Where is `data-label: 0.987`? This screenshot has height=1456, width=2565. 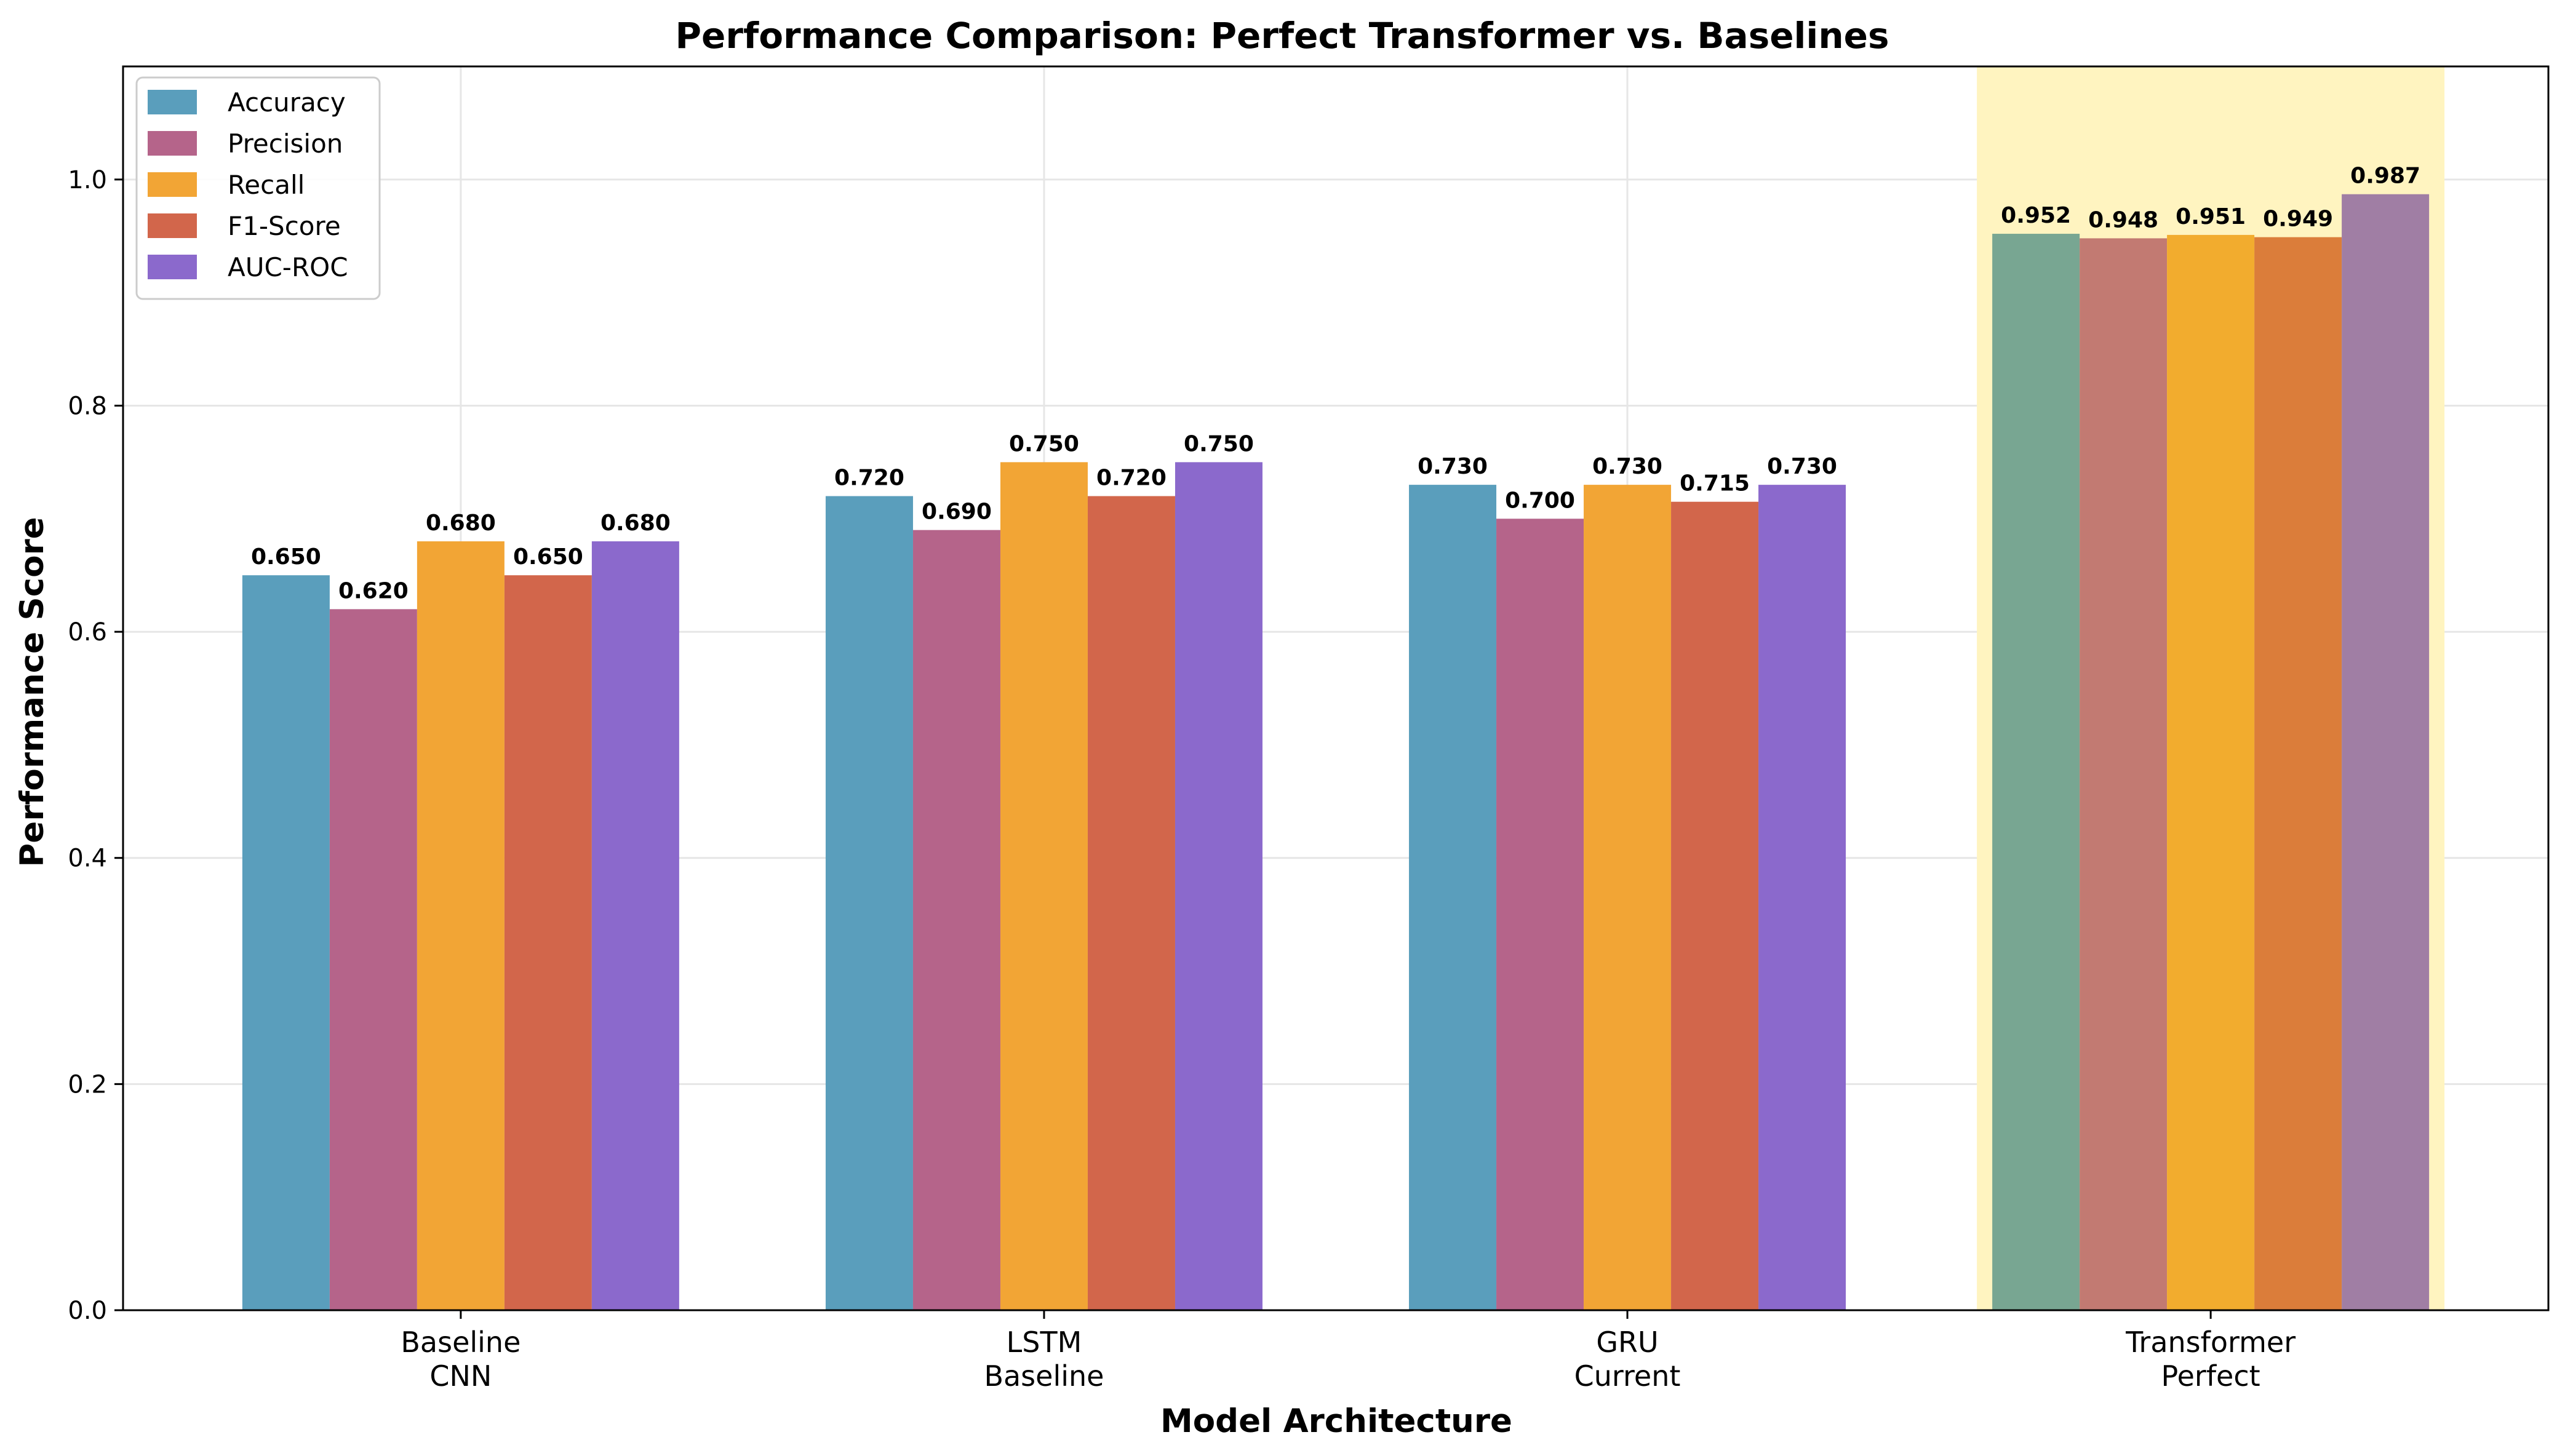
data-label: 0.987 is located at coordinates (2385, 176).